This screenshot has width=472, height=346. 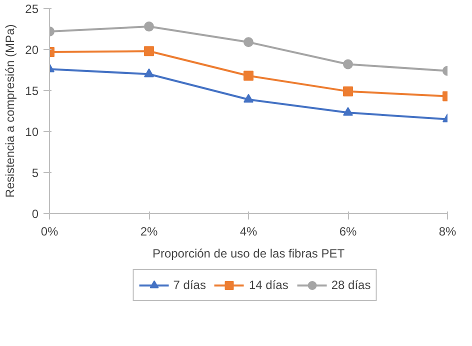 What do you see at coordinates (49, 231) in the screenshot?
I see `x-tick-label: 0%` at bounding box center [49, 231].